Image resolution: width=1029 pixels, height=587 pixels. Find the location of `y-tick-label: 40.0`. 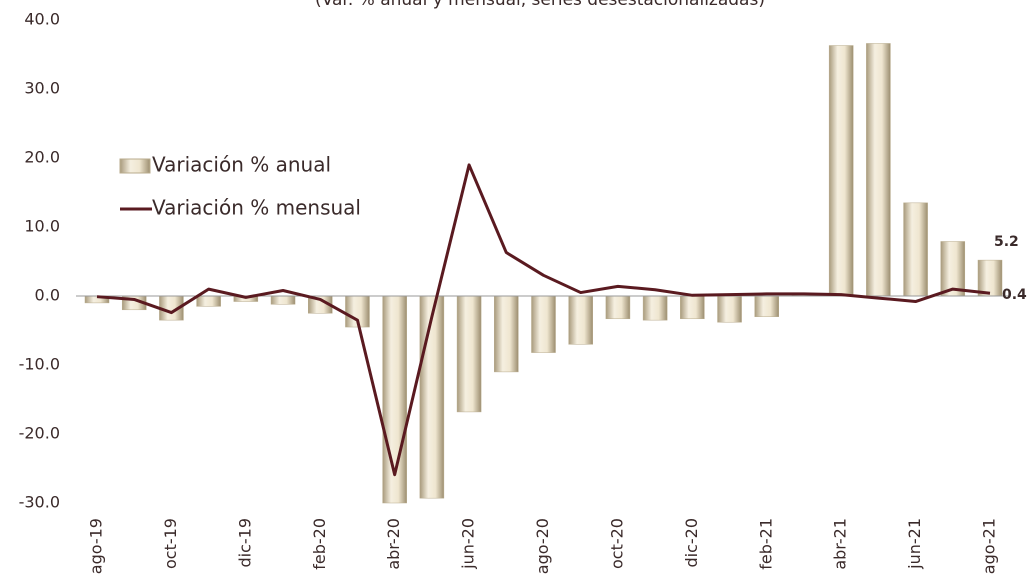

y-tick-label: 40.0 is located at coordinates (42, 19).